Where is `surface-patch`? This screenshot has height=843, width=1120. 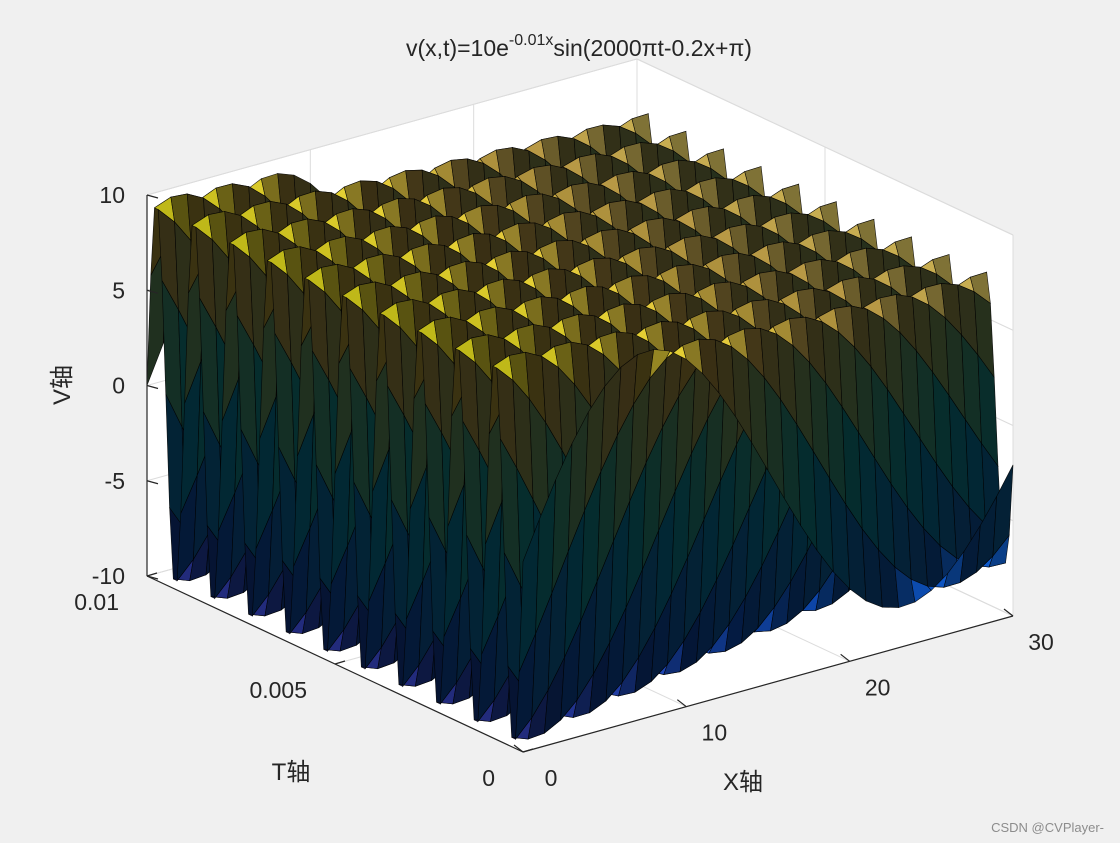 surface-patch is located at coordinates (1003, 510).